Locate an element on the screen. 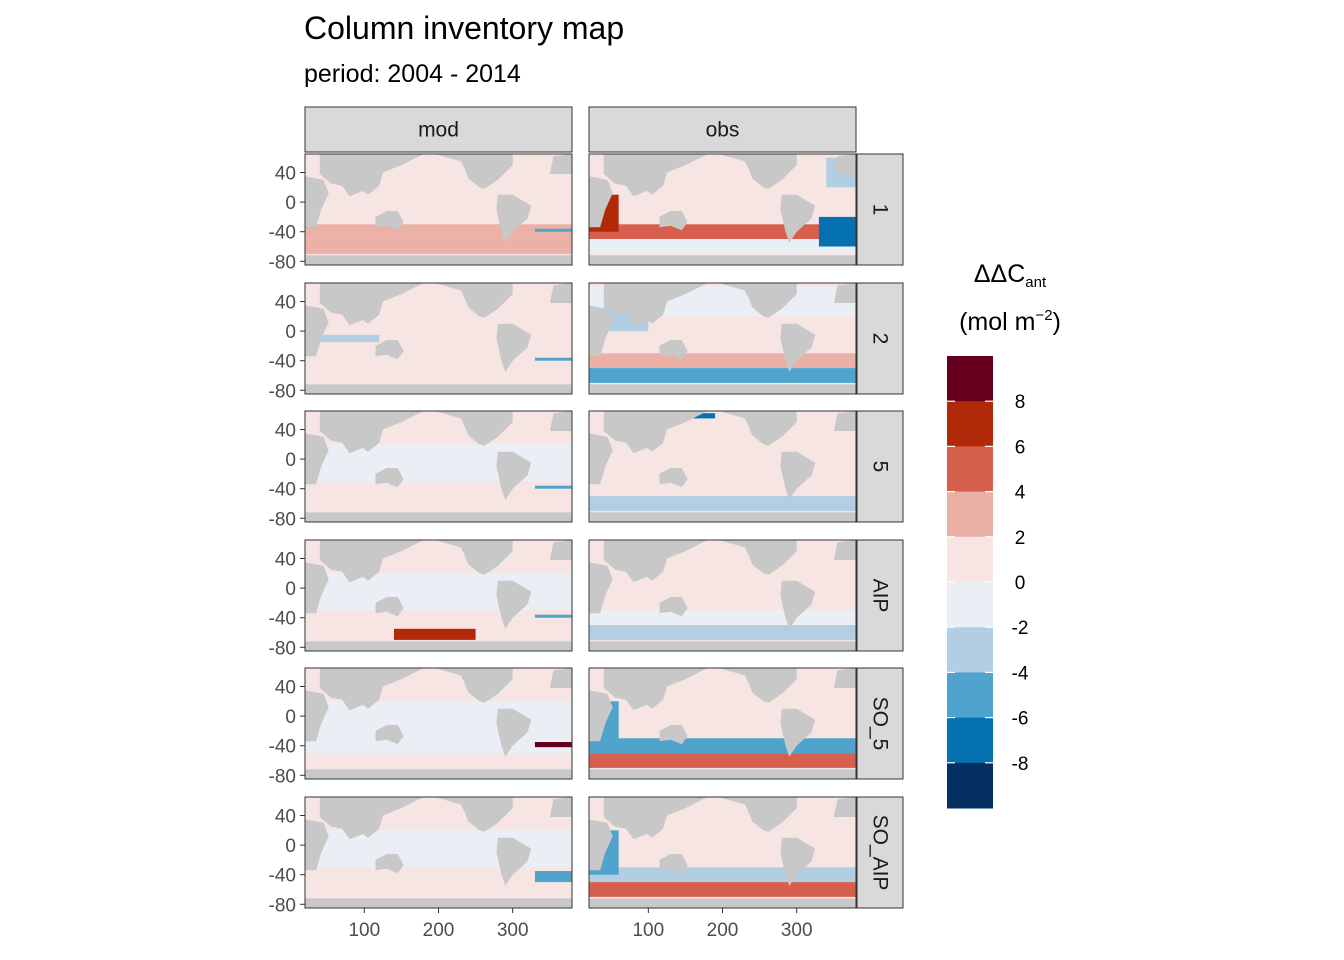 The height and width of the screenshot is (960, 1344). col-strip-label: mod is located at coordinates (438, 130).